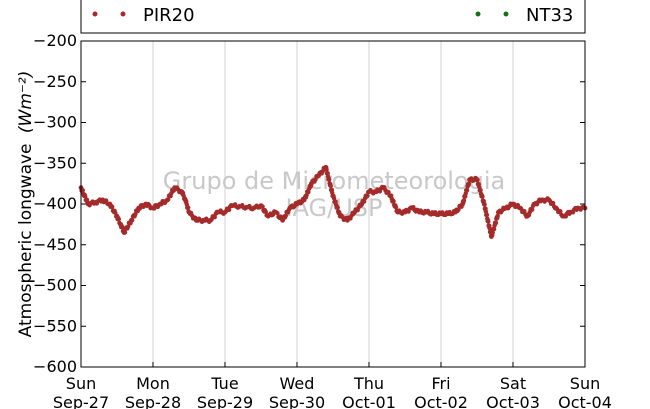 The width and height of the screenshot is (650, 409). Describe the element at coordinates (55, 285) in the screenshot. I see `y-tick-label: −500` at that location.